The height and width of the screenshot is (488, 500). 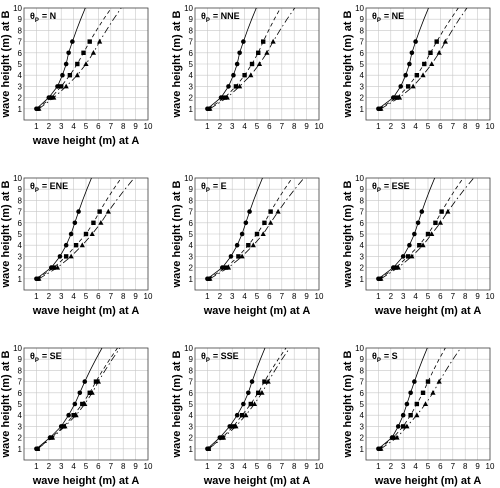 What do you see at coordinates (188, 178) in the screenshot?
I see `y-tick-label: 10` at bounding box center [188, 178].